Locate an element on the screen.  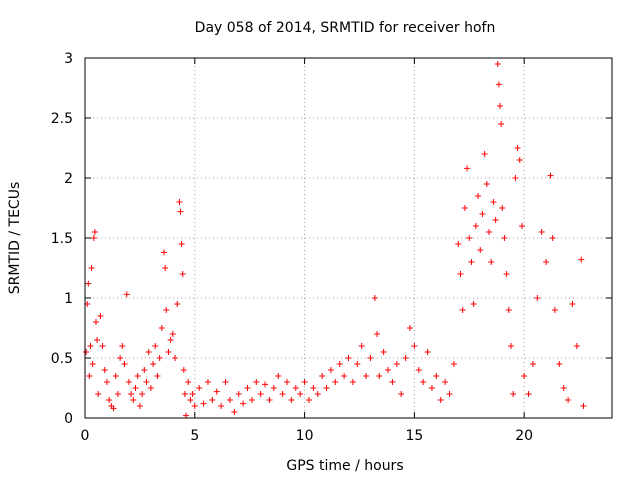
x-tick-label: 5 is located at coordinates (194, 436).